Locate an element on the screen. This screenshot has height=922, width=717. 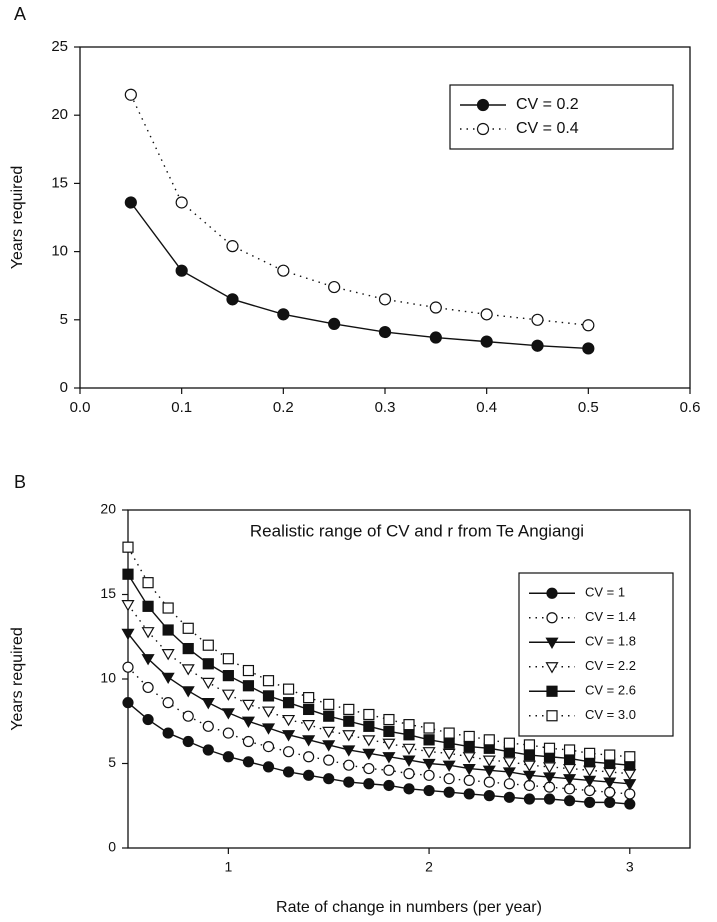
panel-label: A is located at coordinates (20, 14).